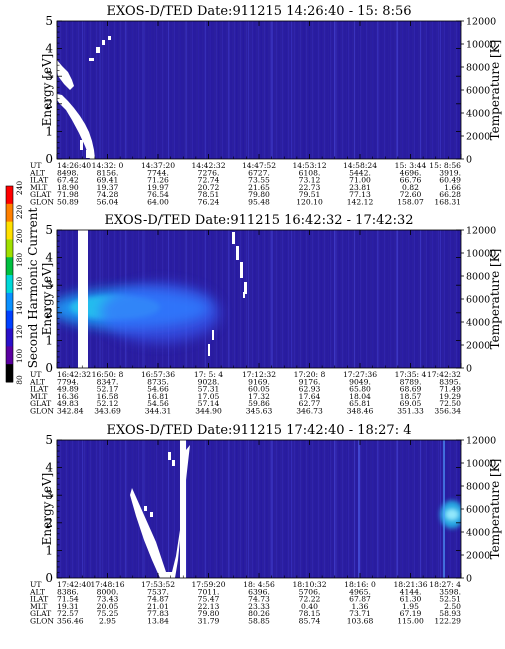  Describe the element at coordinates (310, 599) in the screenshot. I see `info-table-cell: 72.22` at that location.